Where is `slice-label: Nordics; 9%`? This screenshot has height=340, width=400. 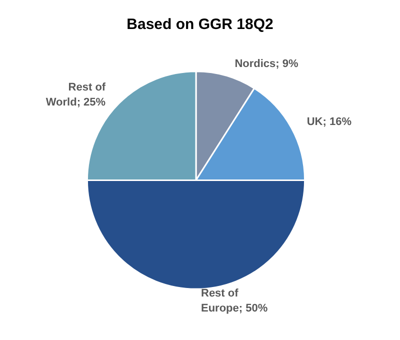
slice-label: Nordics; 9% is located at coordinates (266, 64).